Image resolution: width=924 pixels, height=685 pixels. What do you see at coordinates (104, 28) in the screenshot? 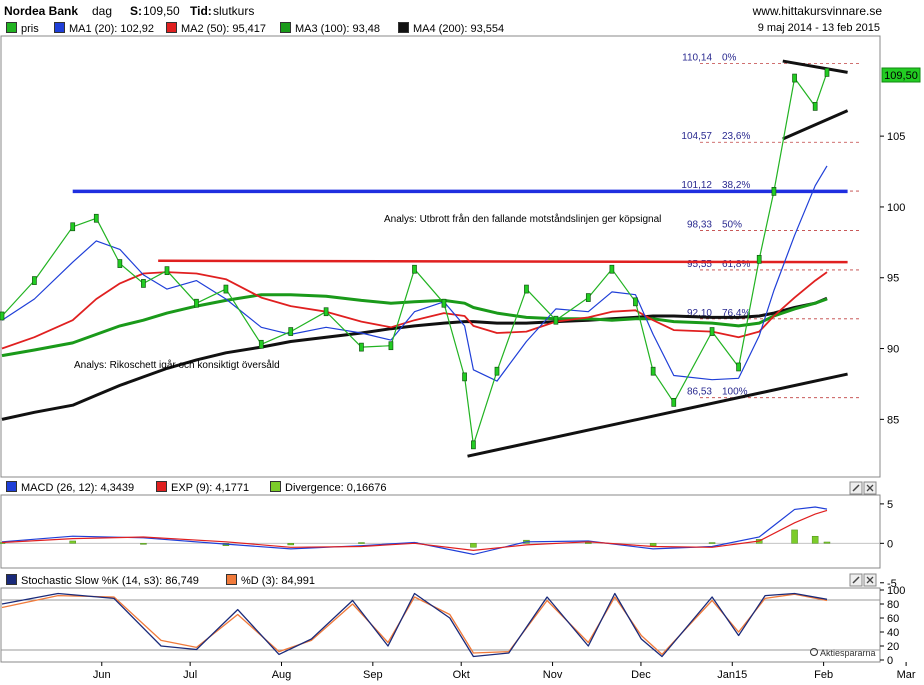
I see `legend-item-ma1: MA1 (20): 102,92` at bounding box center [104, 28].